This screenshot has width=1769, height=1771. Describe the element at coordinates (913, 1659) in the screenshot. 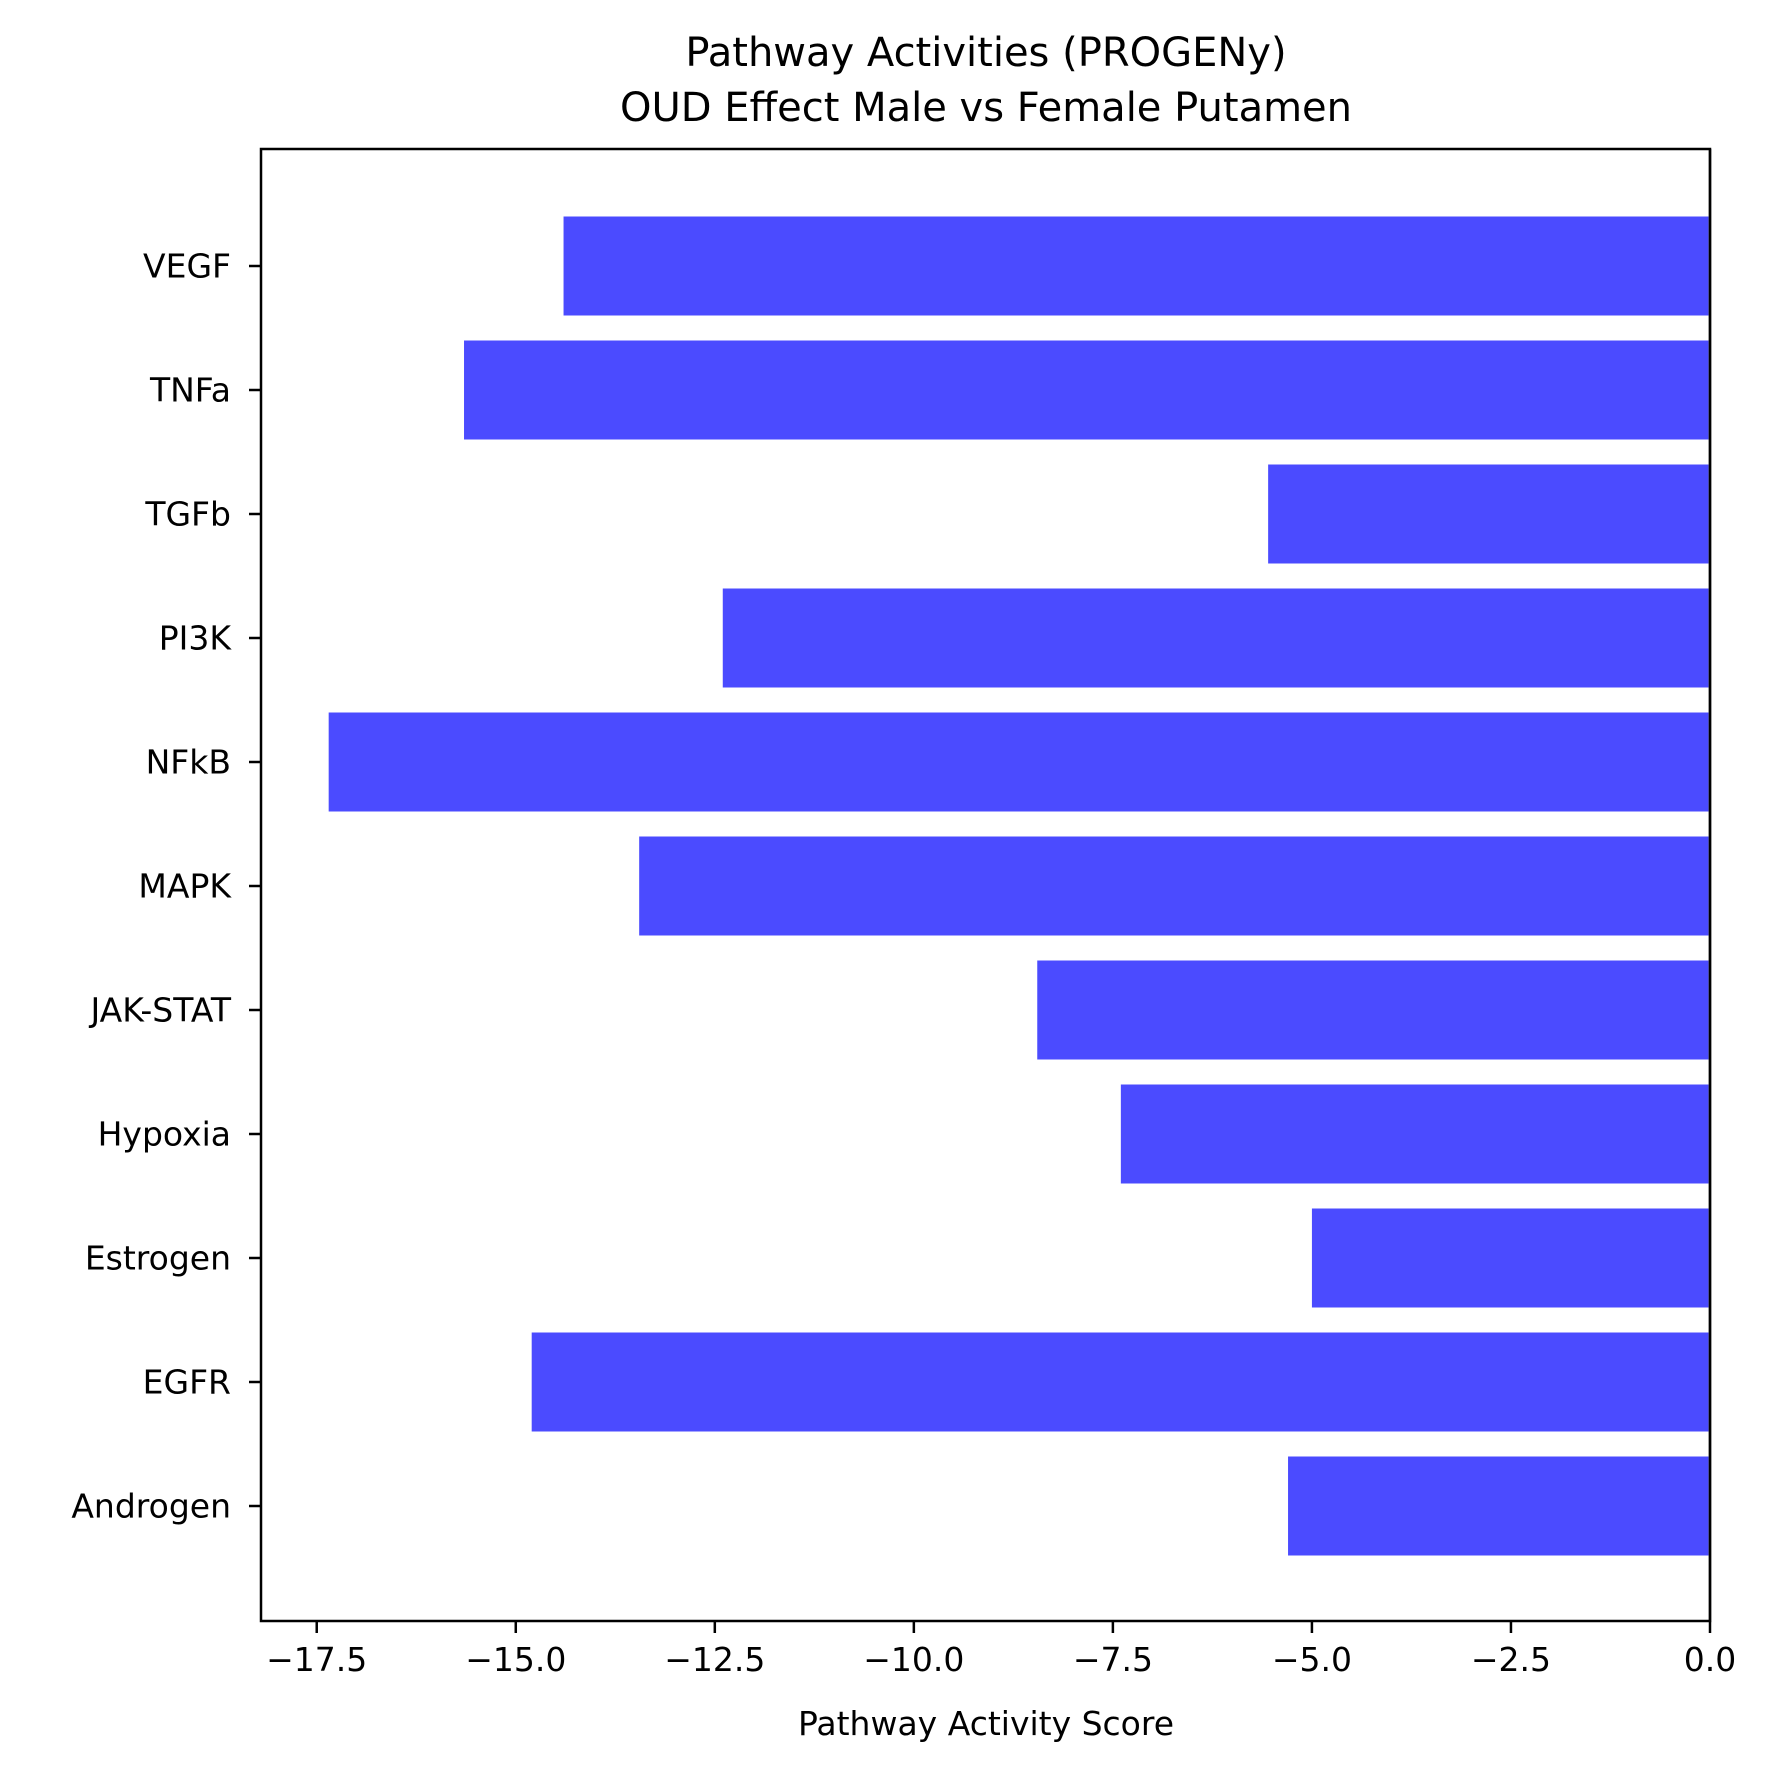

I see `x-tick-label: −10.0` at that location.